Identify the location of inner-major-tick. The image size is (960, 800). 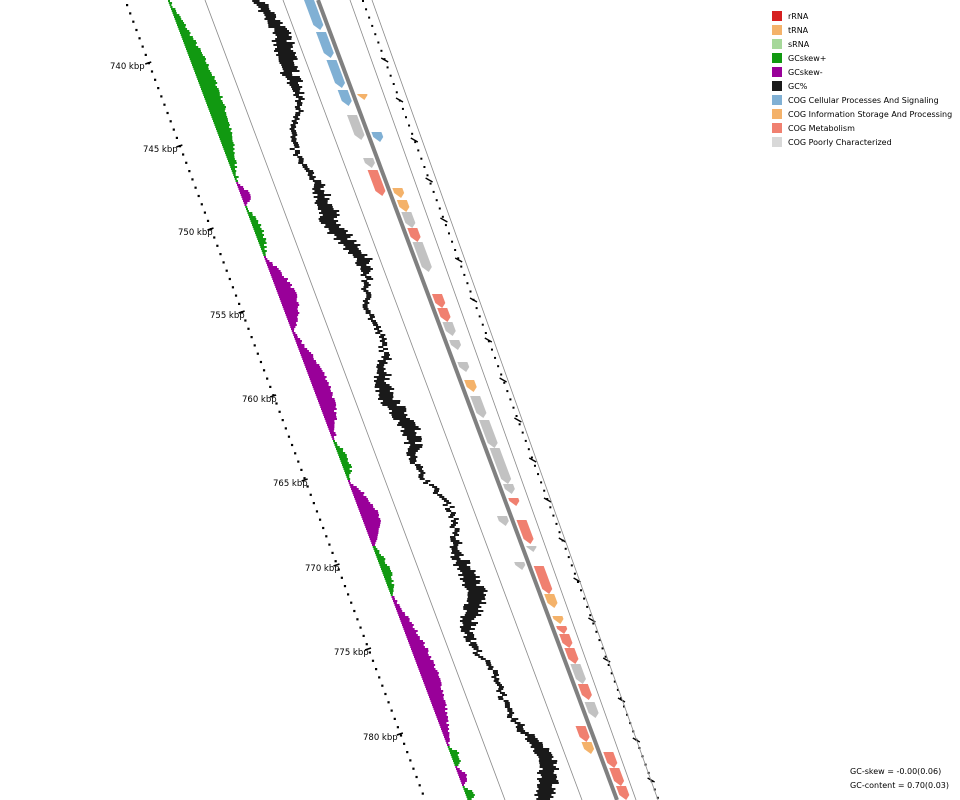
(399, 100).